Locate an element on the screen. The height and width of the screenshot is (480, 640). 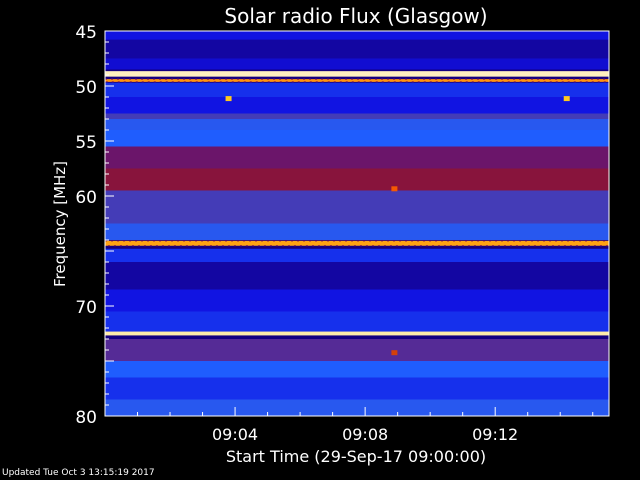
updated-timestamp: Updated Tue Oct 3 13:15:19 2017 is located at coordinates (78, 473).